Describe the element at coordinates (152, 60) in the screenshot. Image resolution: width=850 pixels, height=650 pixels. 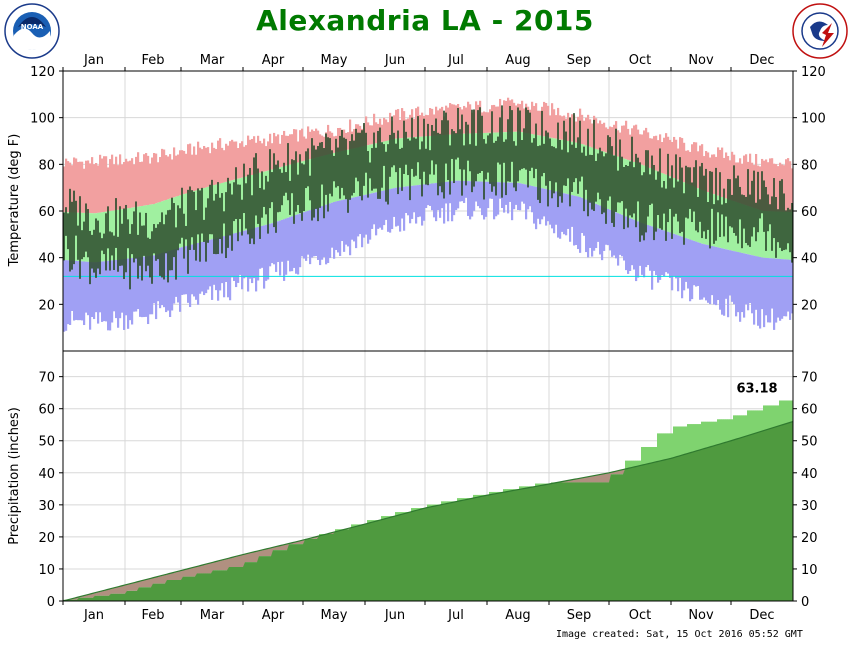
I see `month-label-top: Feb` at that location.